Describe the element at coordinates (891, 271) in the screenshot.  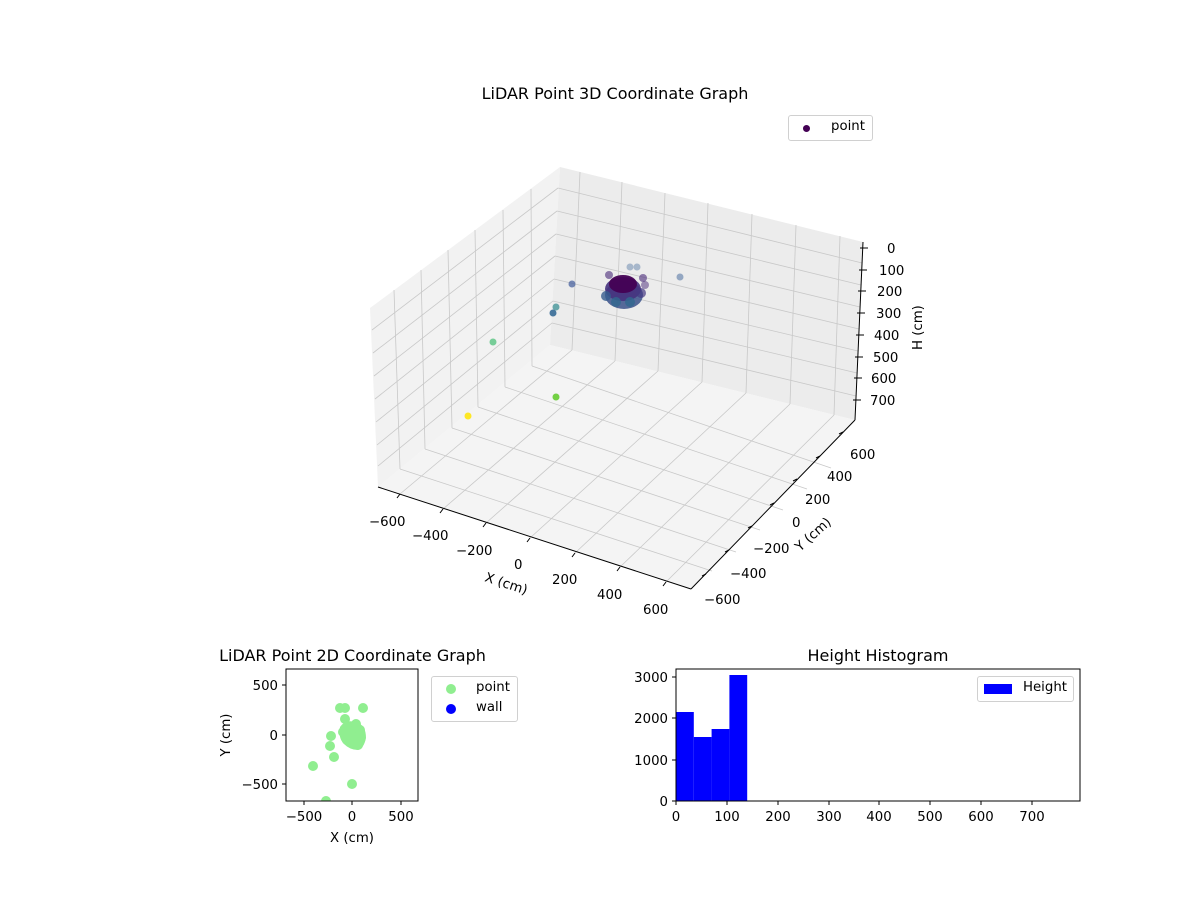
I see `ztick-1: 100` at that location.